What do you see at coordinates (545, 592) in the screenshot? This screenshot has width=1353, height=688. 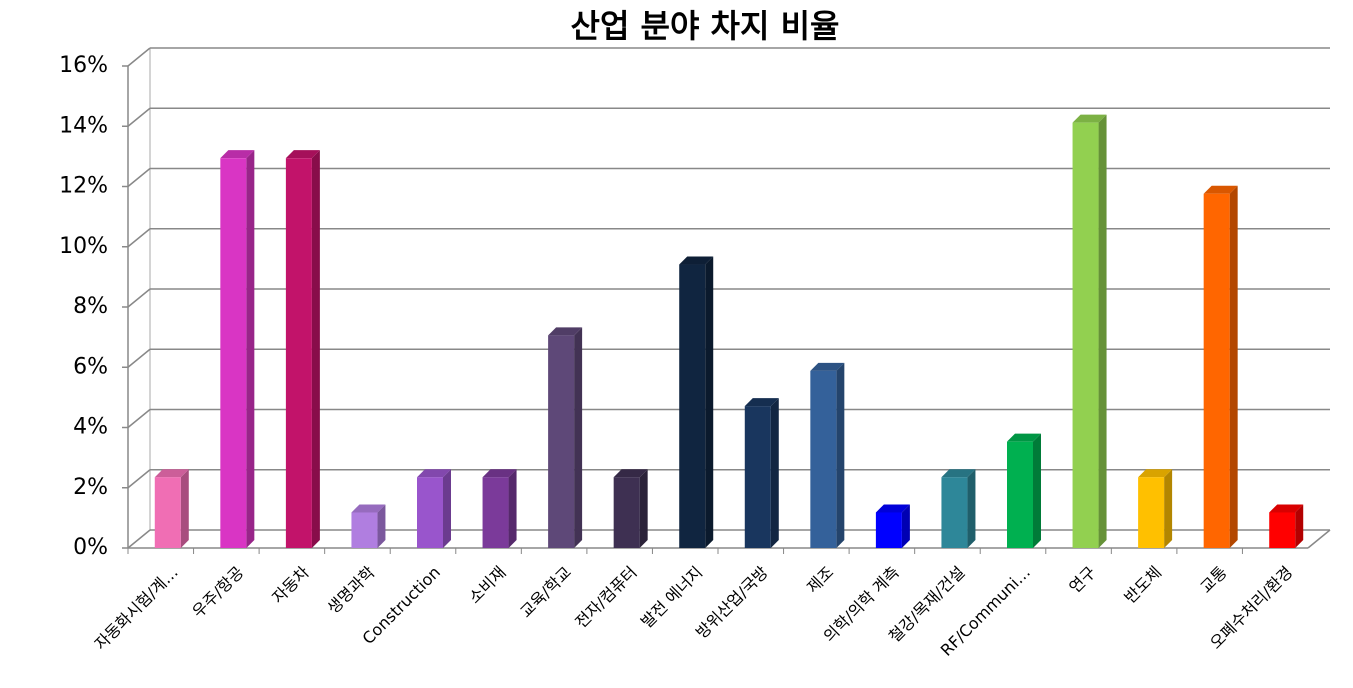 I see `x-tick-label: 교육/학교` at bounding box center [545, 592].